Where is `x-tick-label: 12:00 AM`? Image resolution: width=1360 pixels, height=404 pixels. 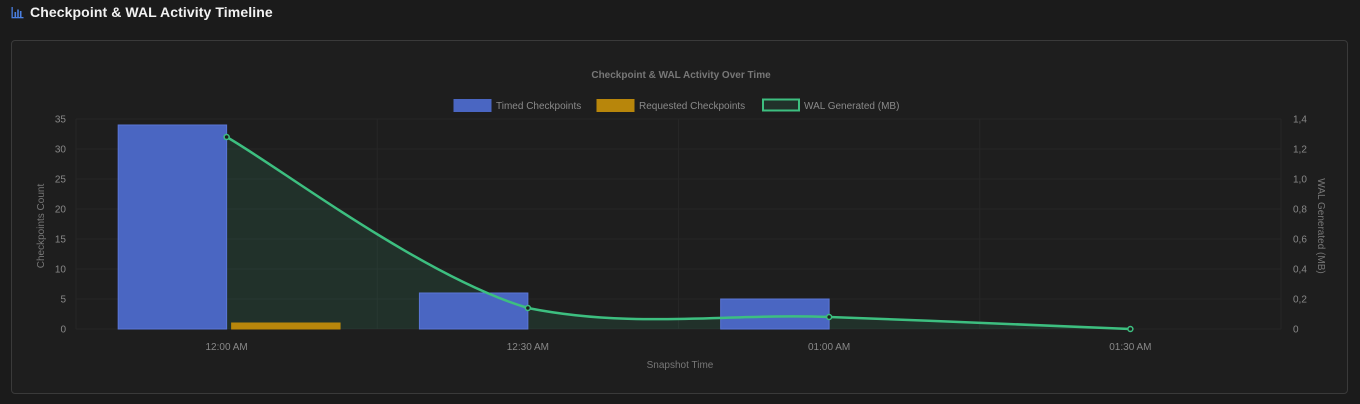
x-tick-label: 12:00 AM is located at coordinates (226, 347).